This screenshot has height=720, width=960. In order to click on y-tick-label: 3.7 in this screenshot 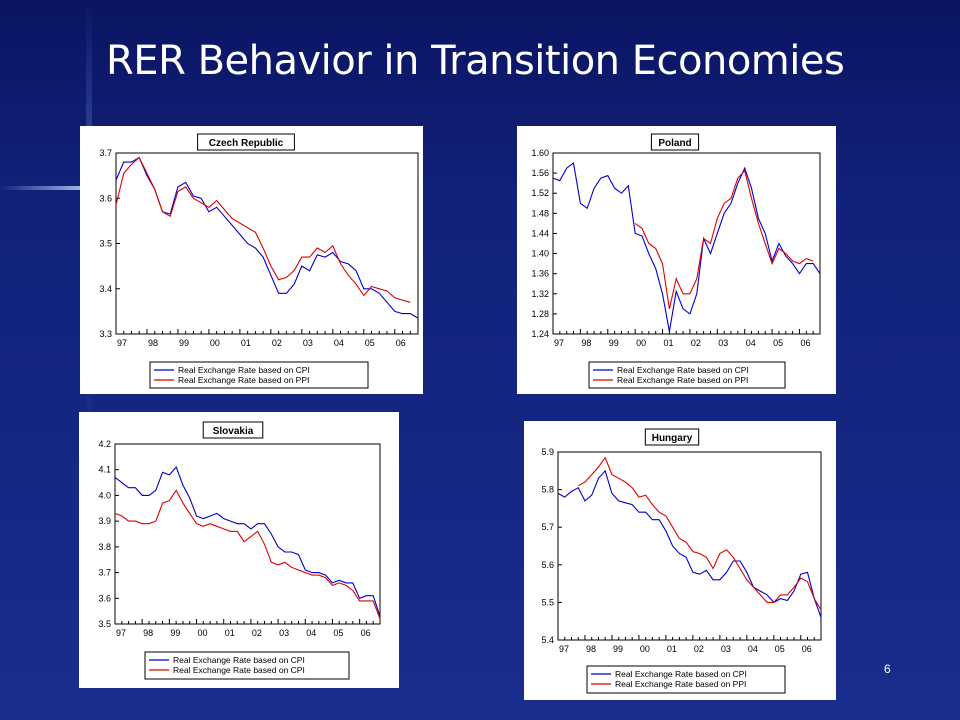, I will do `click(104, 573)`.